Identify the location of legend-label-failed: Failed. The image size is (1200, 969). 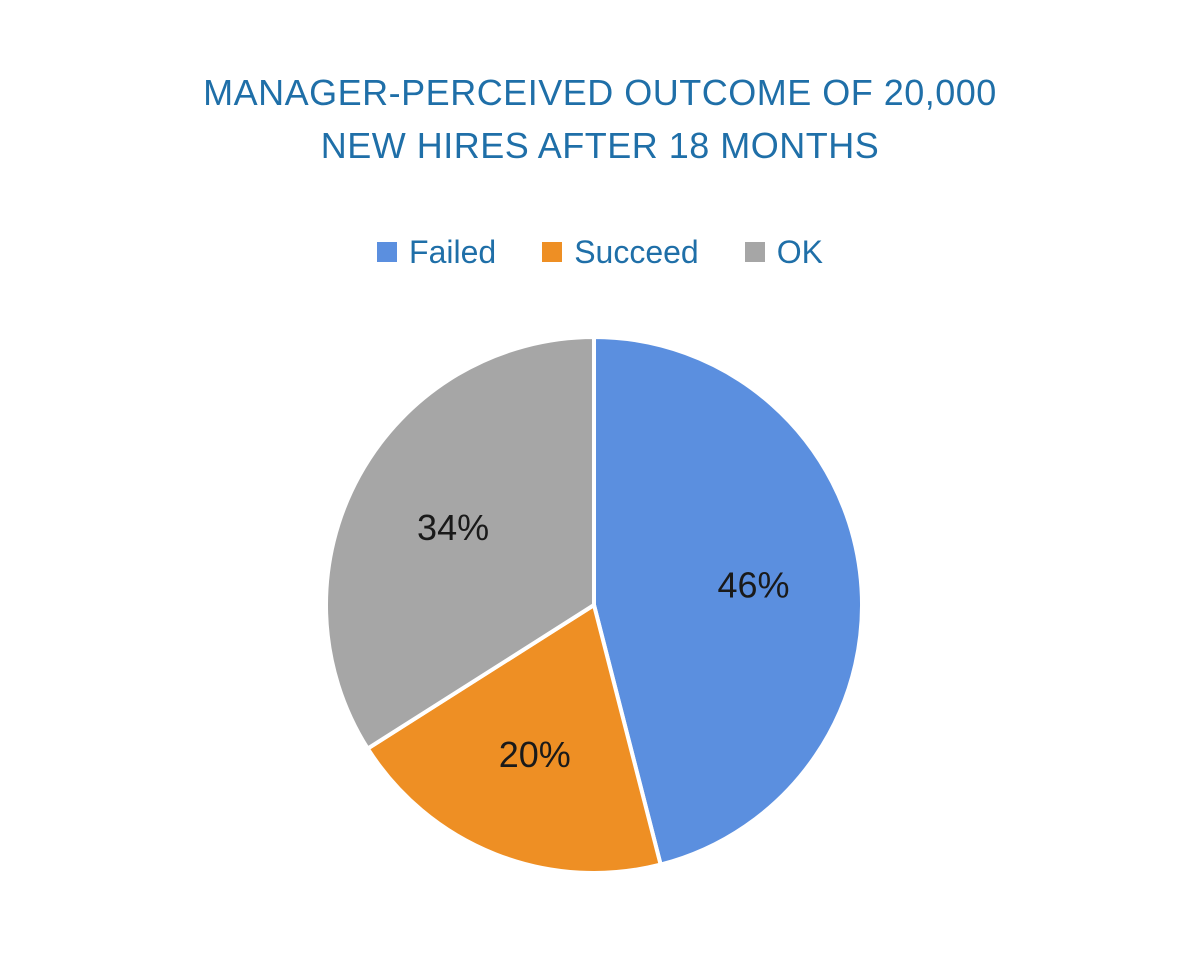
(453, 252).